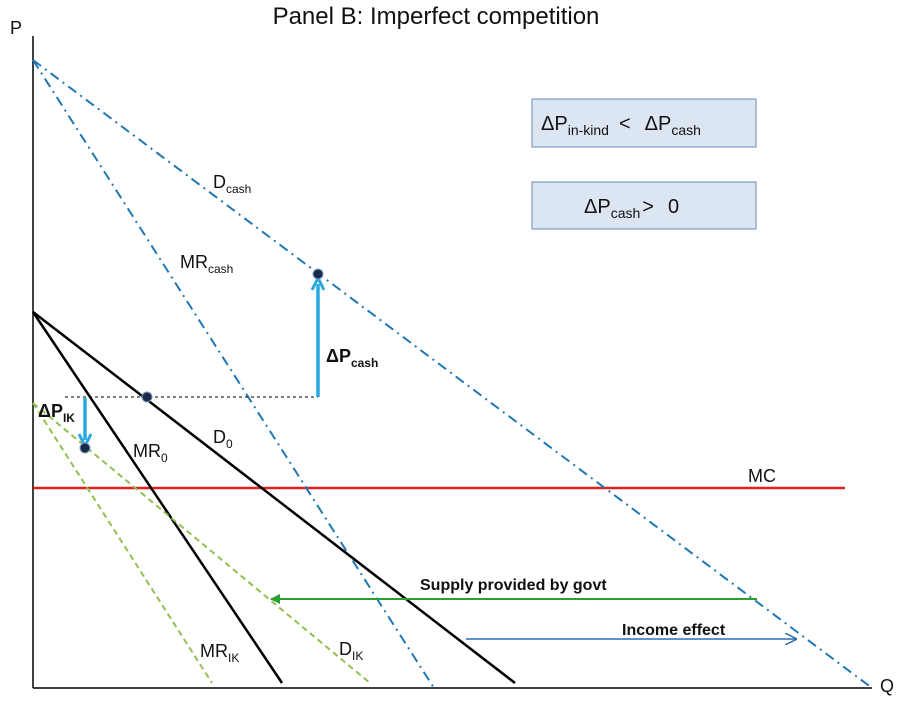 This screenshot has height=709, width=917. I want to click on mc-label: MC, so click(762, 476).